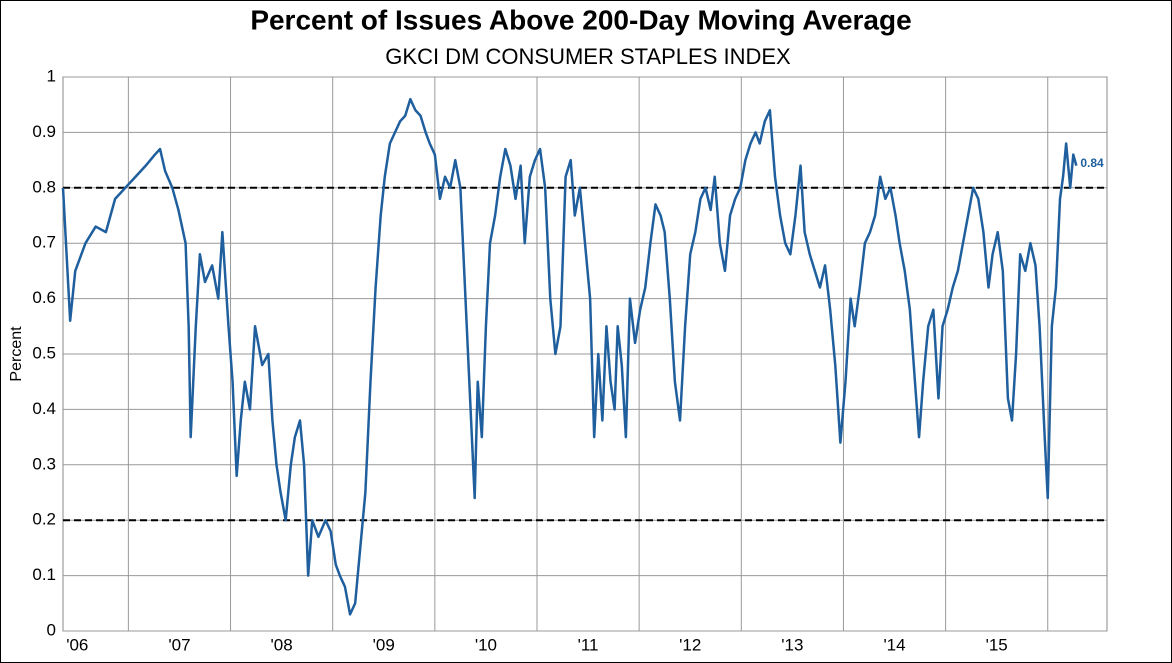  What do you see at coordinates (792, 644) in the screenshot?
I see `x-tick-label: '13` at bounding box center [792, 644].